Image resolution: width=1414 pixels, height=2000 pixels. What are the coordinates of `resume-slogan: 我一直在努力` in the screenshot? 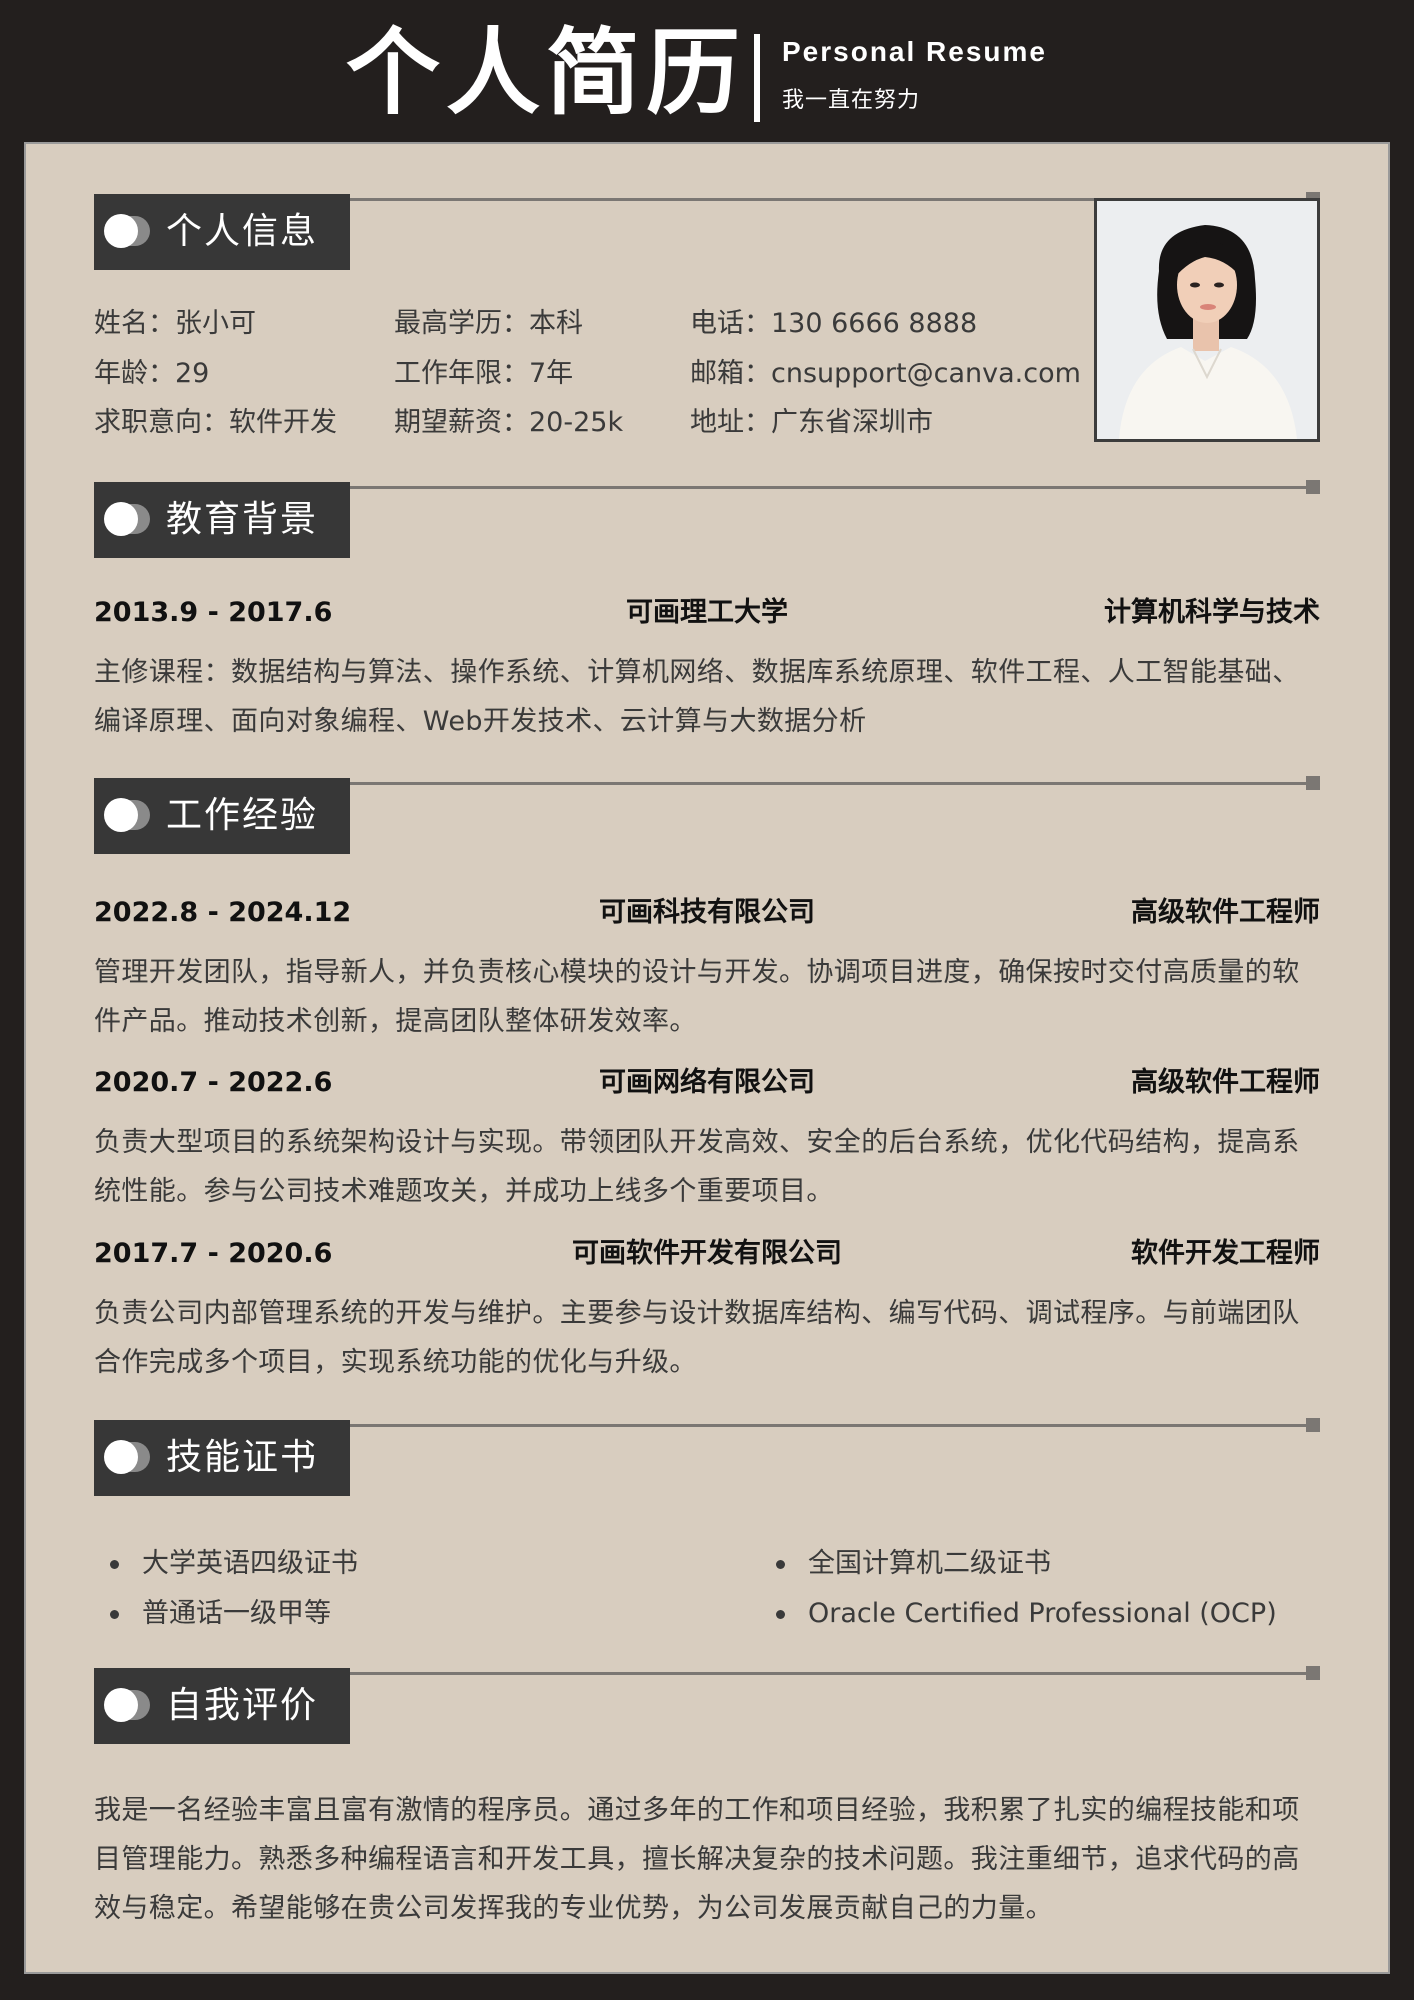 It's located at (851, 100).